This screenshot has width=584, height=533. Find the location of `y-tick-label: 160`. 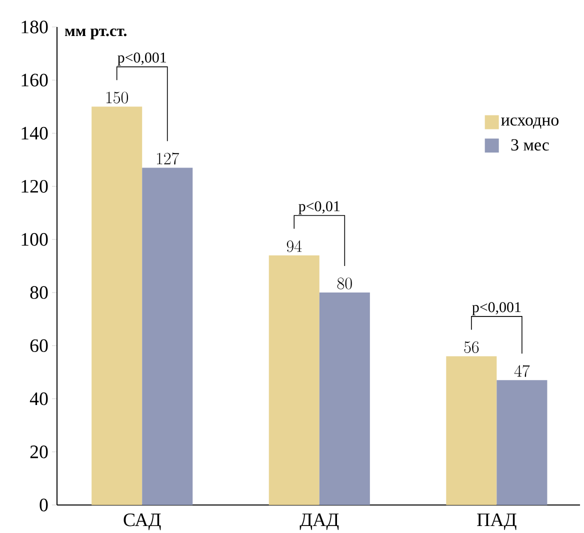

y-tick-label: 160 is located at coordinates (35, 80).